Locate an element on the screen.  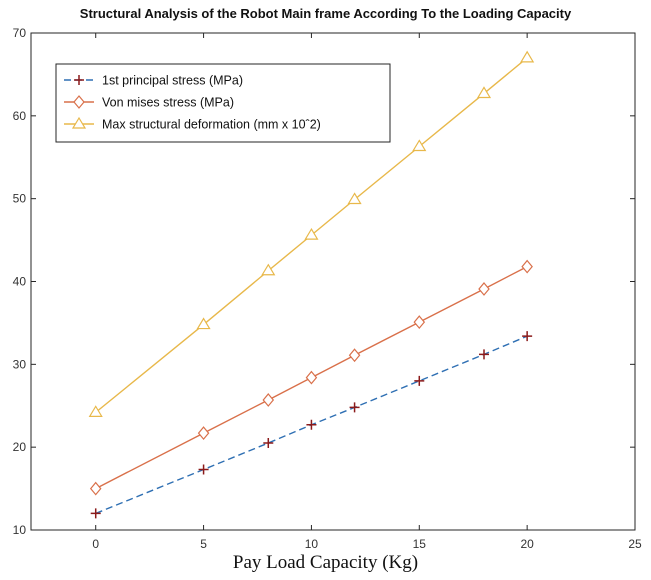
legend-item: Von mises stress (MPa) is located at coordinates (149, 102).